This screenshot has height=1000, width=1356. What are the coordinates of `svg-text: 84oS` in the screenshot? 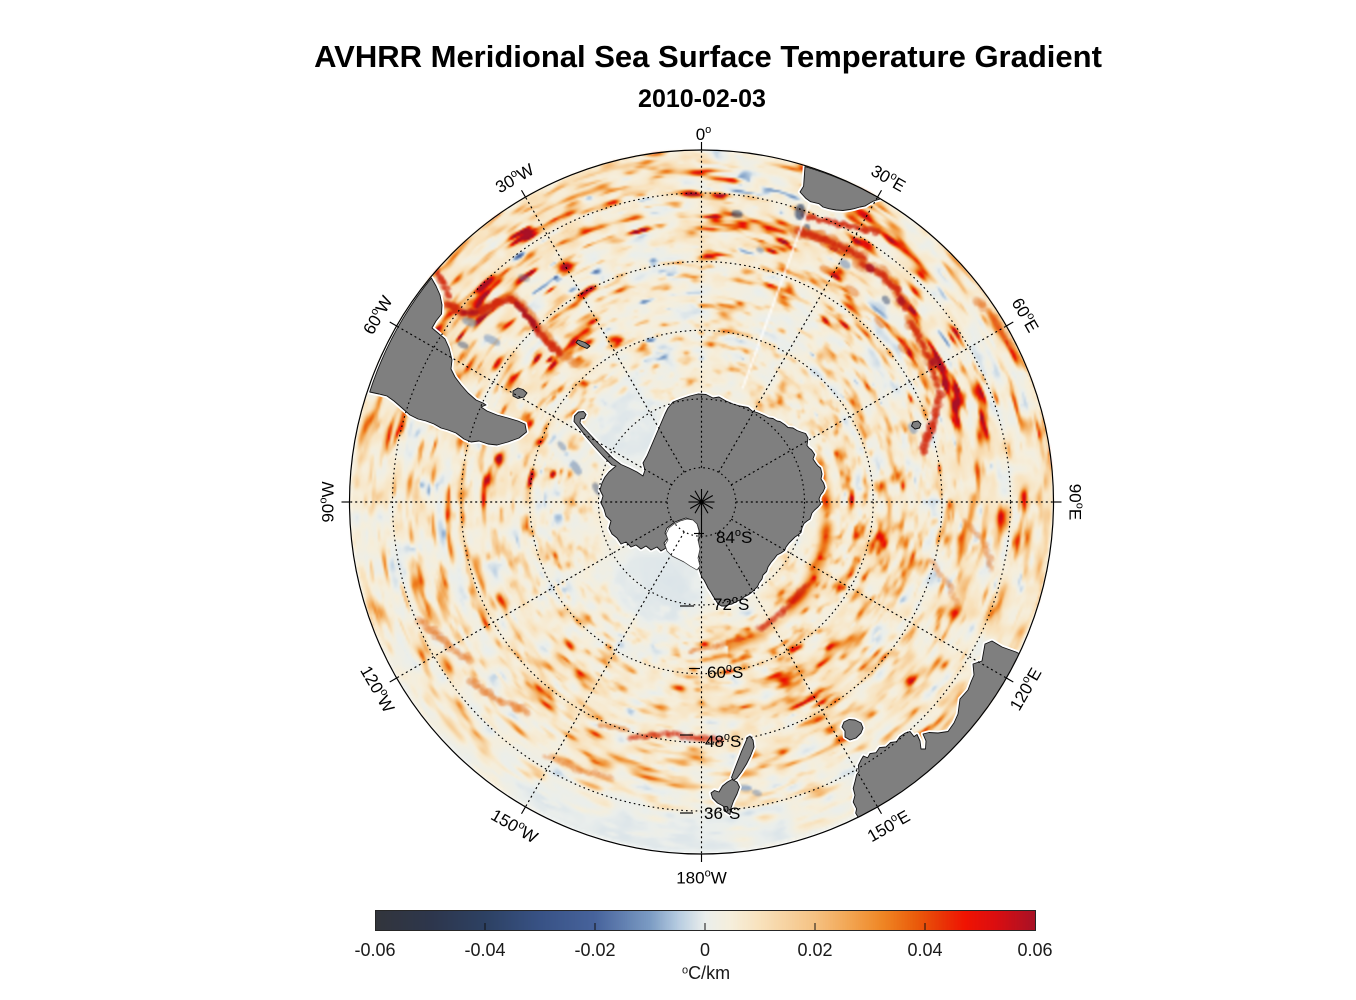 It's located at (734, 537).